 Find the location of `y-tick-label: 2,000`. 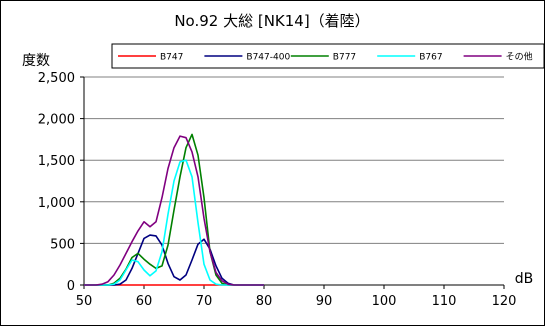

y-tick-label: 2,000 is located at coordinates (56, 120).